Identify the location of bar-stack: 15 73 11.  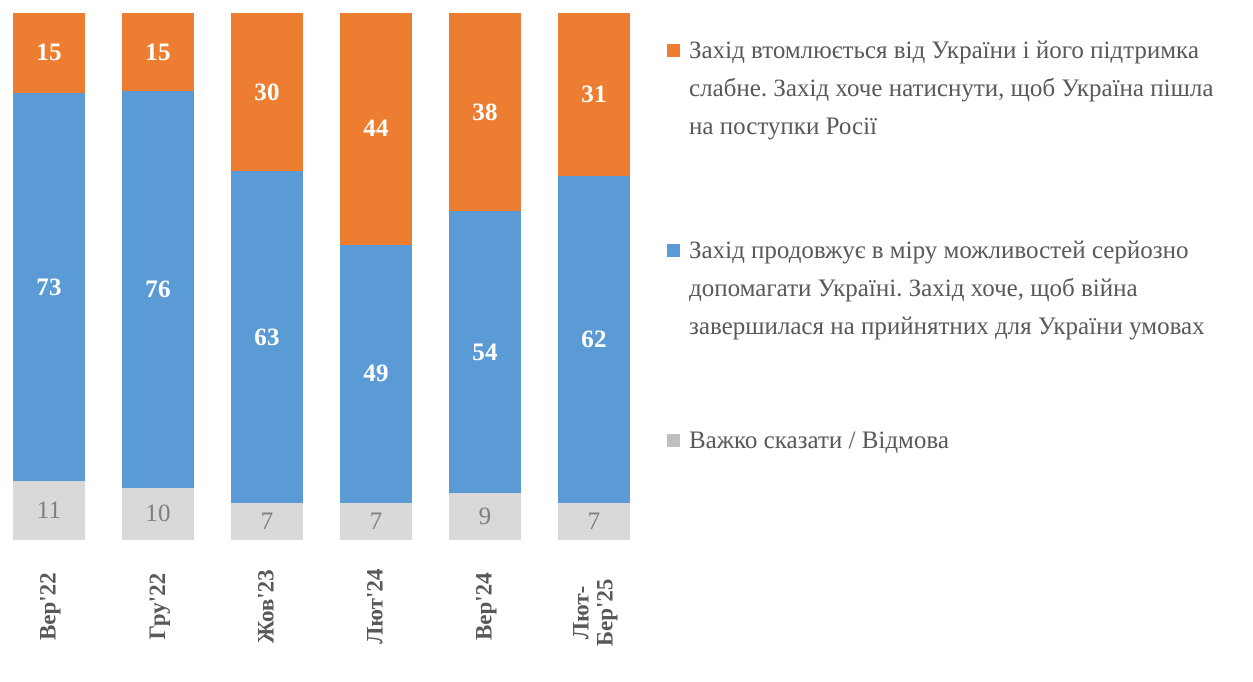
(49, 276).